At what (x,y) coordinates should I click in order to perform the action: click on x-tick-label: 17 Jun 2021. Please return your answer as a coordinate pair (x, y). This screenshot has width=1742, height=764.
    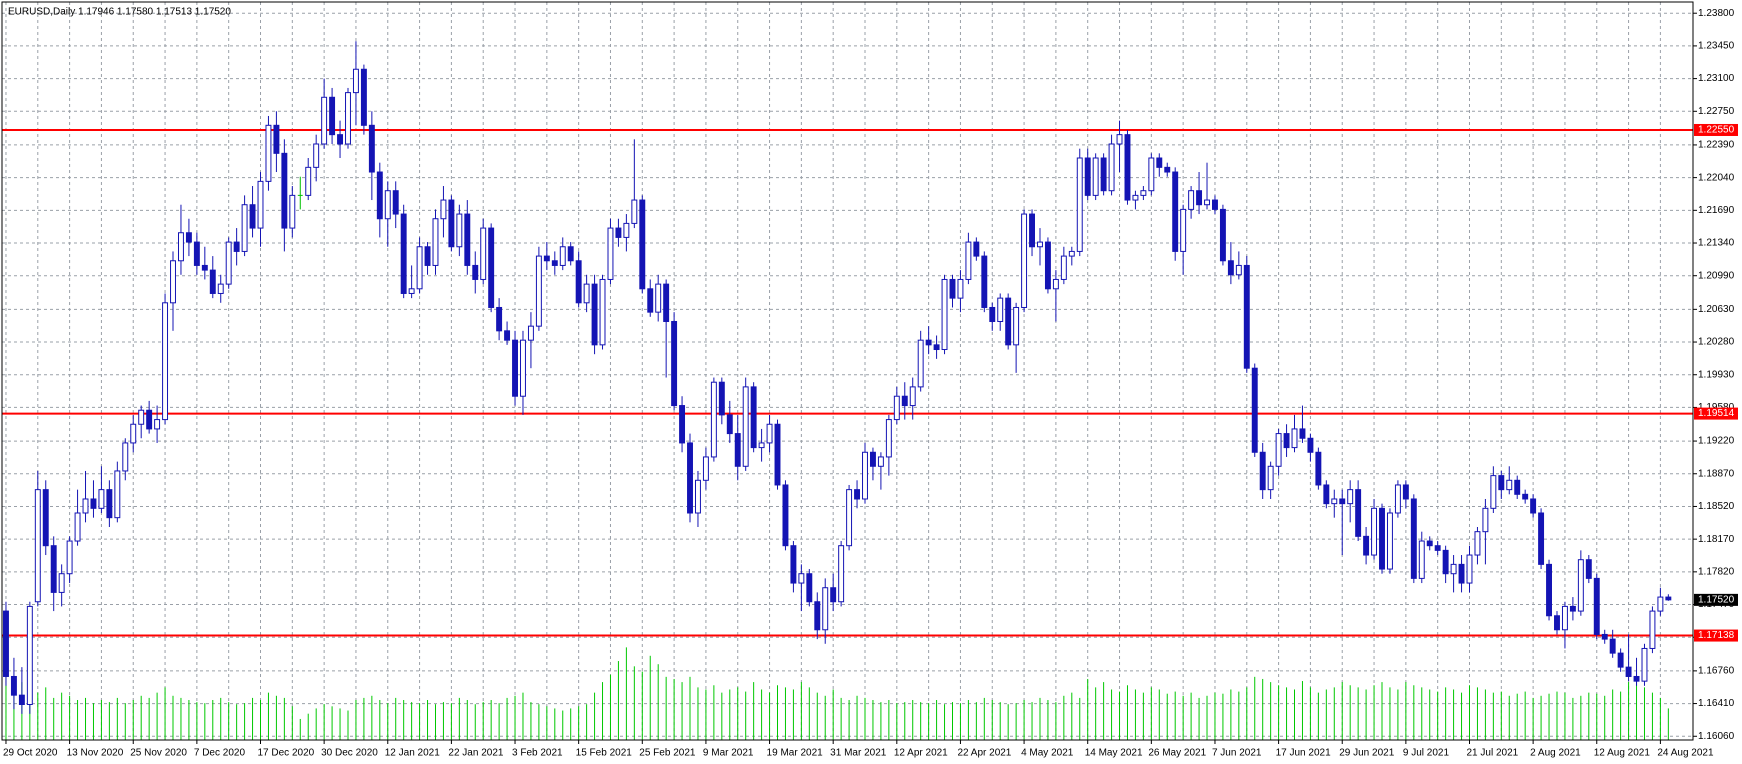
    Looking at the image, I should click on (1303, 753).